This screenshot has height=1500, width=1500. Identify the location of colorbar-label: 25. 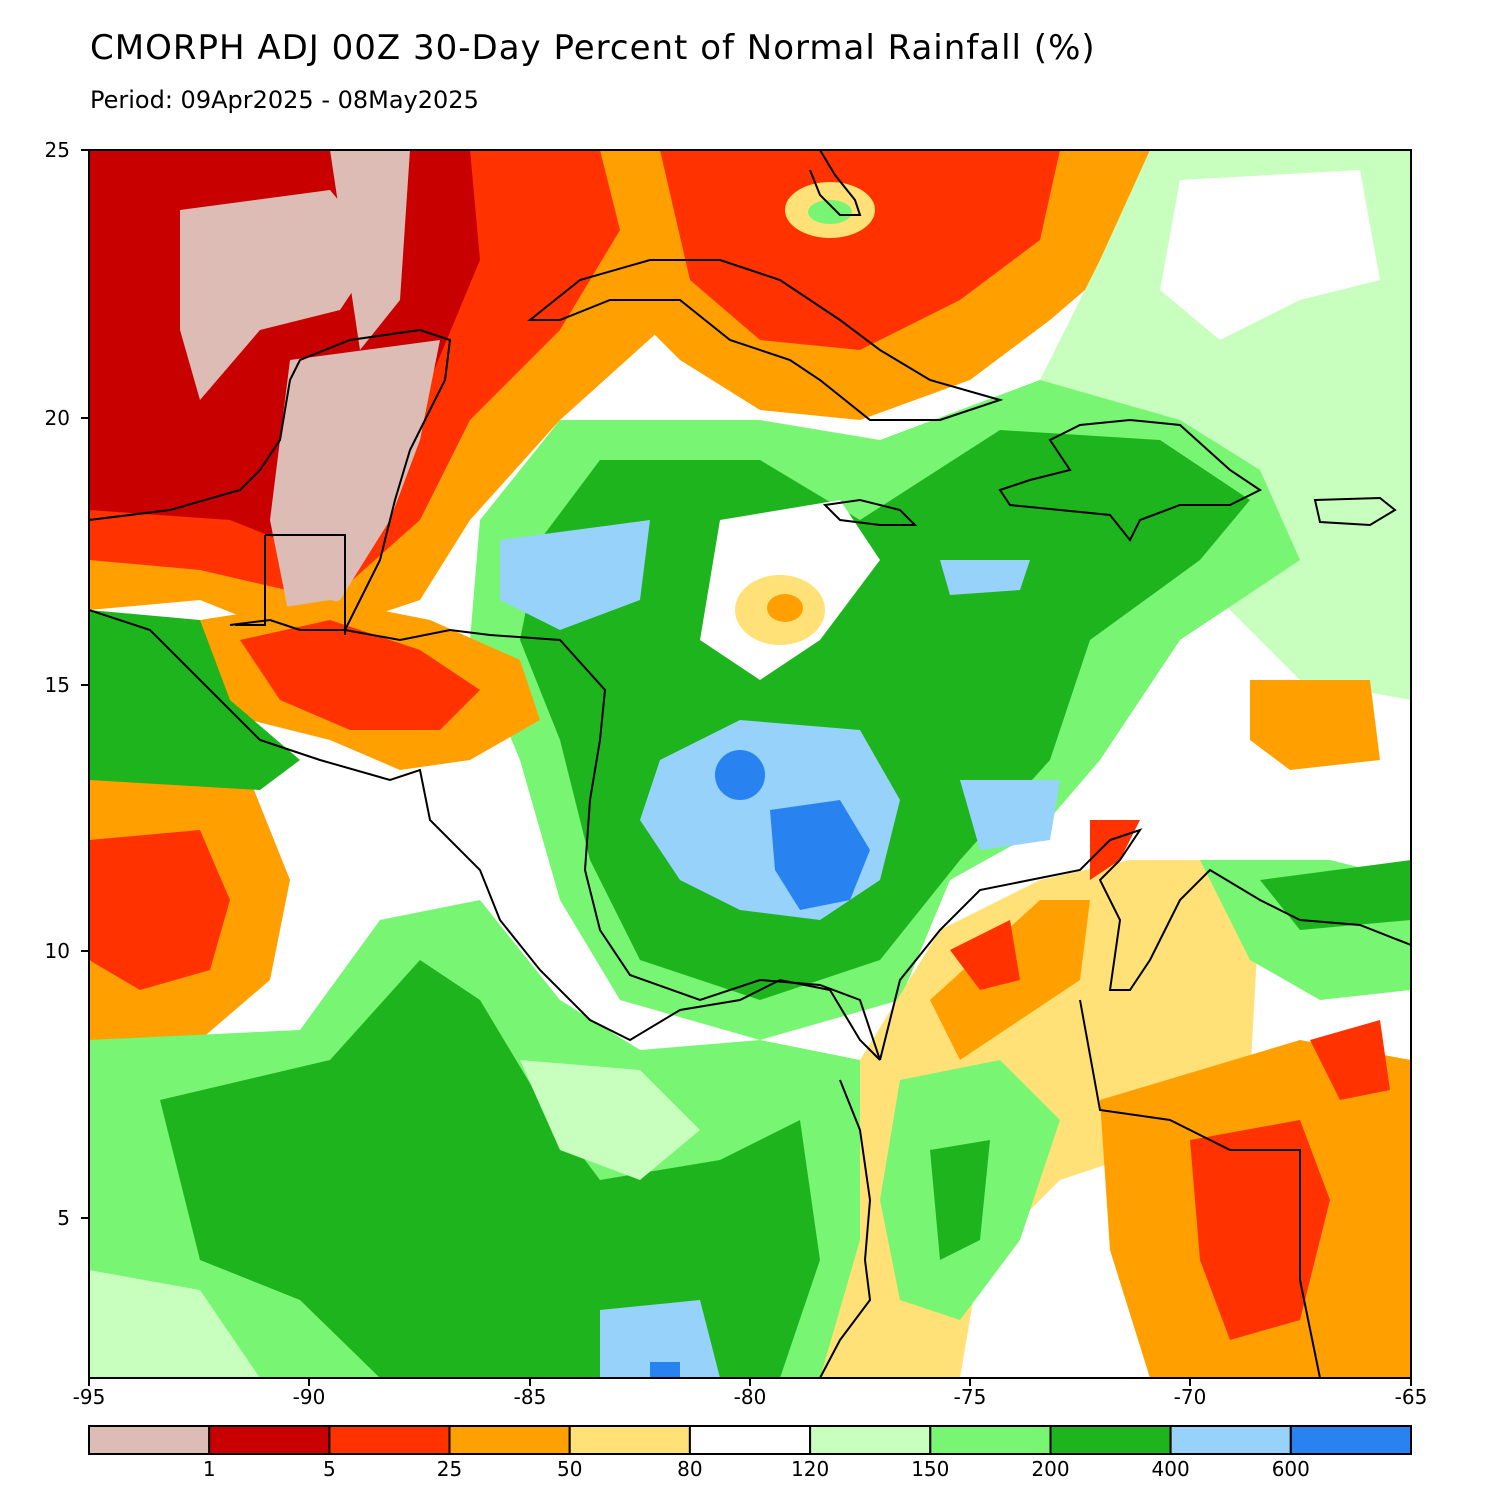
(449, 1469).